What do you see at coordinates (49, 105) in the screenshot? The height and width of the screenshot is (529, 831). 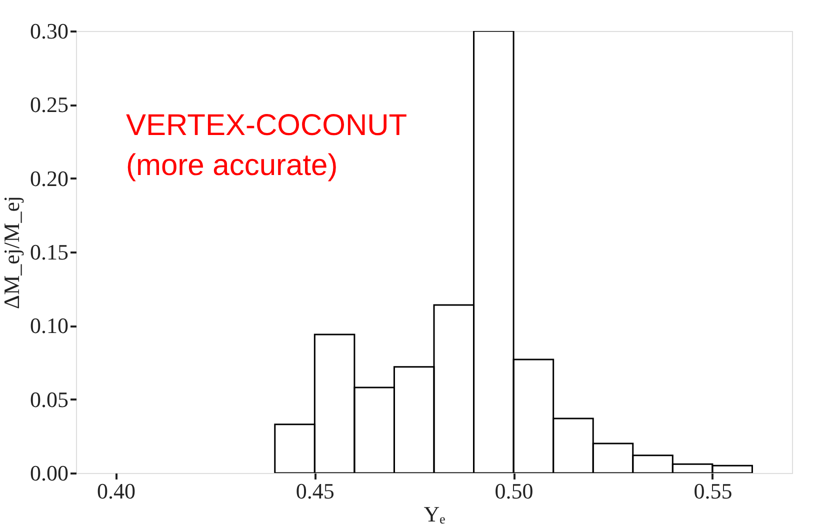 I see `y-tick-label: 0.25` at bounding box center [49, 105].